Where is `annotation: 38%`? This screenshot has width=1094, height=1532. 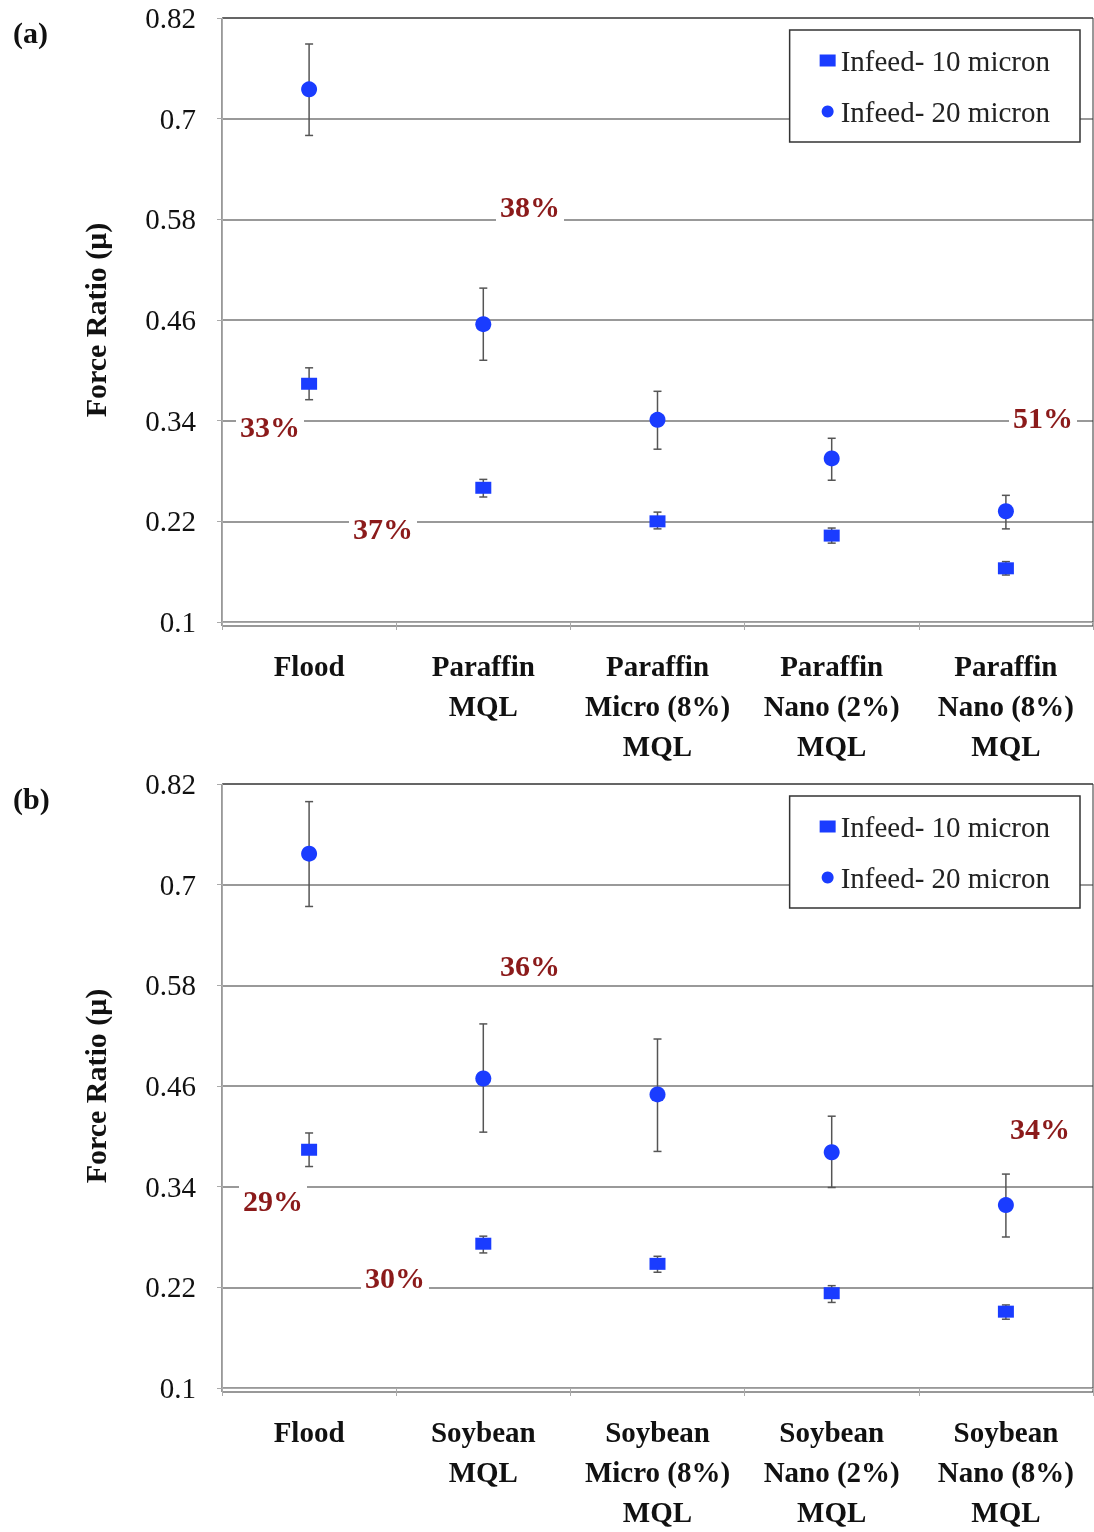 annotation: 38% is located at coordinates (530, 206).